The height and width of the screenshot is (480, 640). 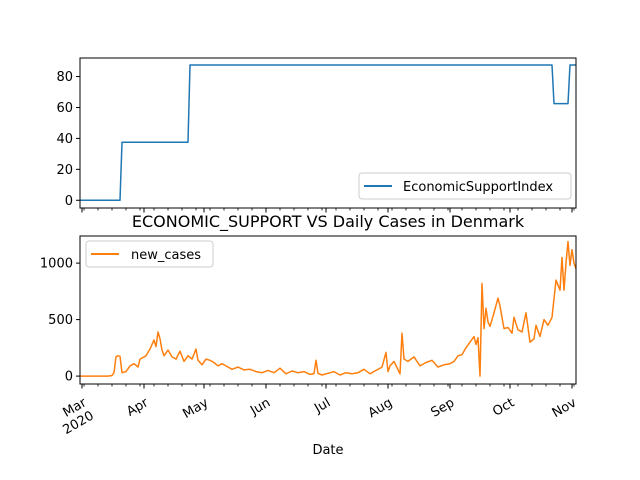 I want to click on y-tick-label: 60, so click(x=64, y=108).